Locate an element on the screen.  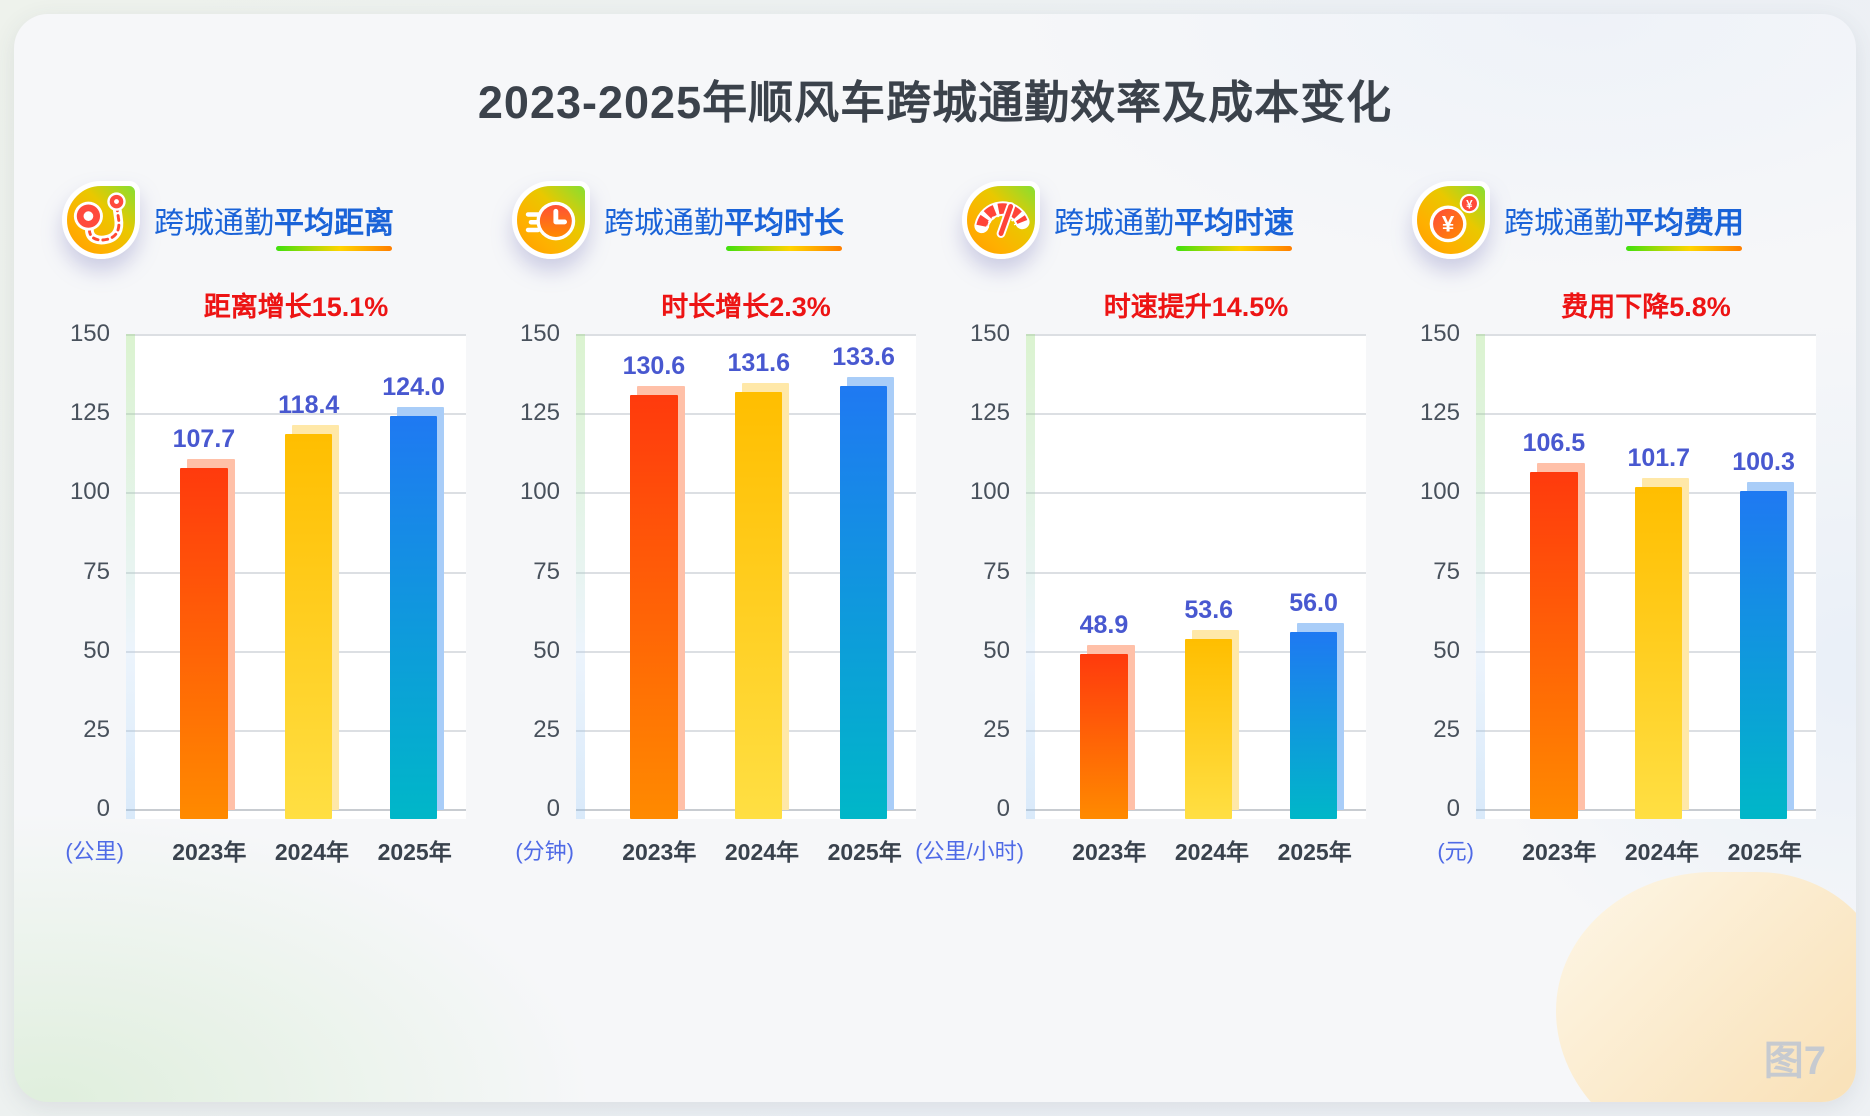
panel-title-bold: 平均时速 is located at coordinates (1234, 224).